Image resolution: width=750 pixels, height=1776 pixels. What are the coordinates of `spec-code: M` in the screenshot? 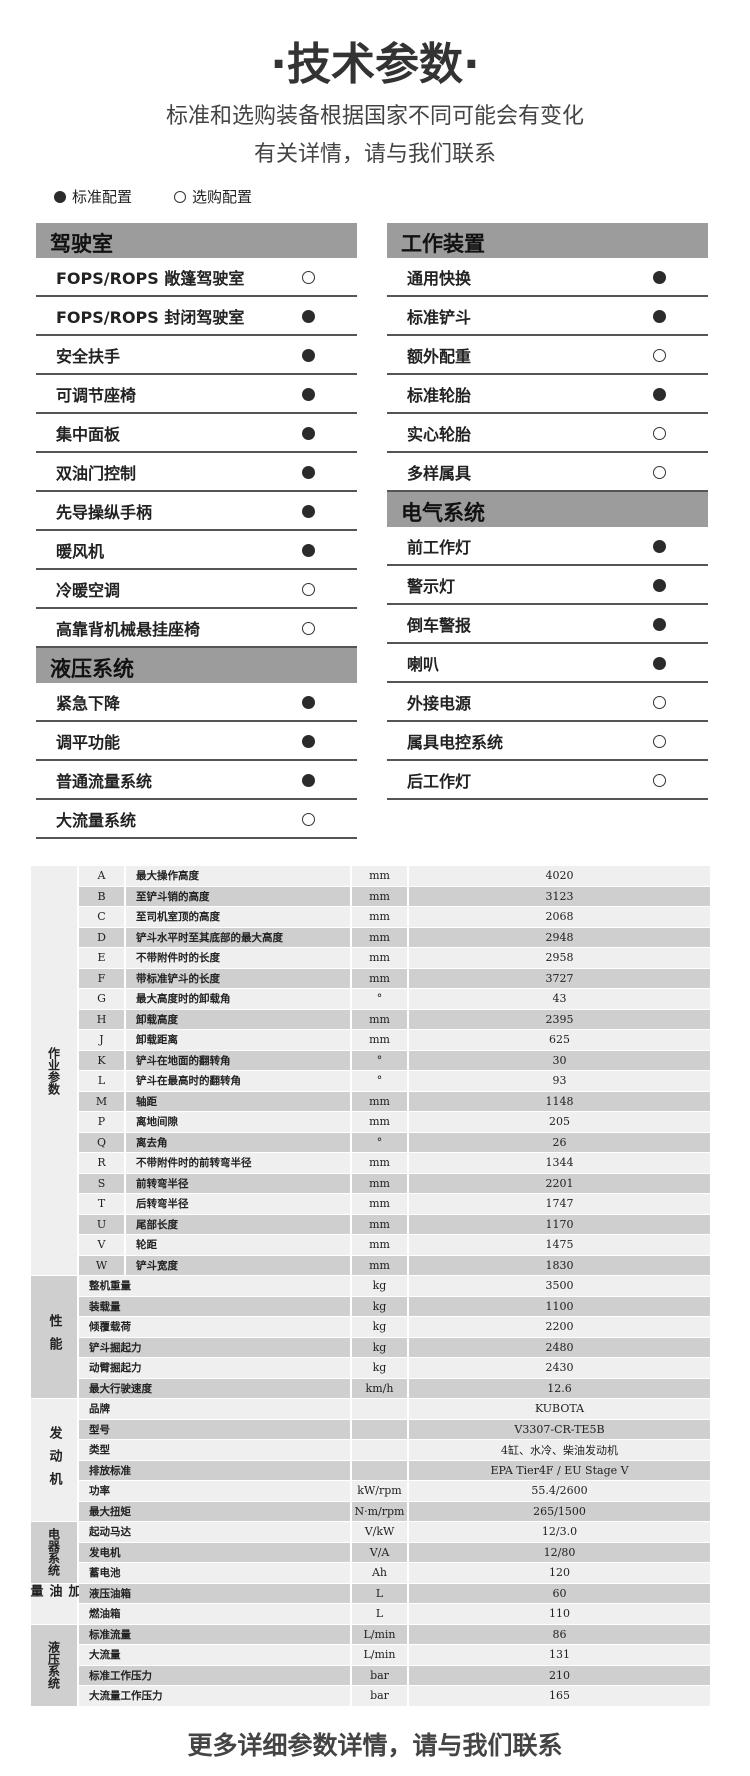 It's located at (102, 1101).